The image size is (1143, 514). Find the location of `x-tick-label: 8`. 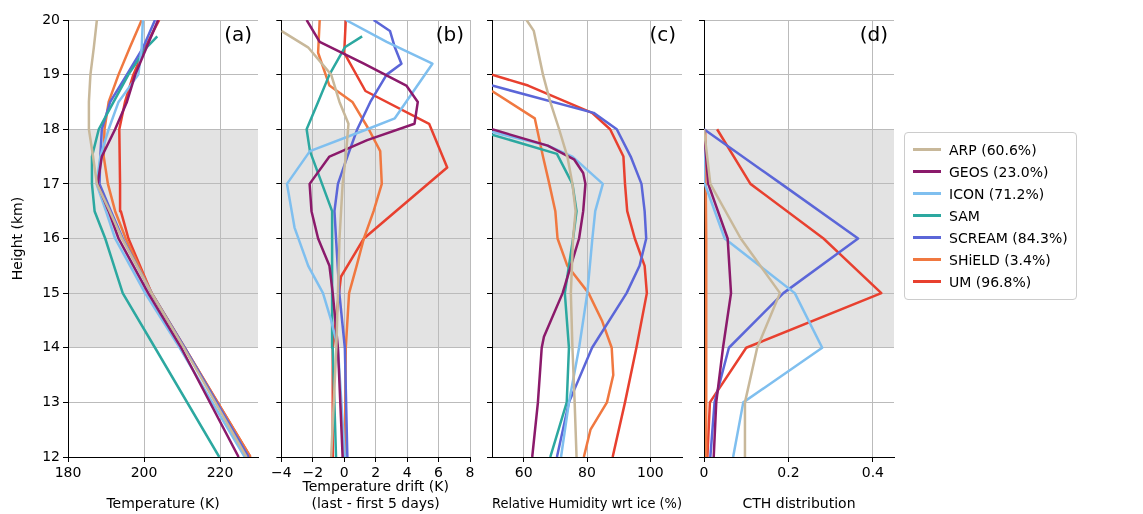

x-tick-label: 8 is located at coordinates (470, 472).